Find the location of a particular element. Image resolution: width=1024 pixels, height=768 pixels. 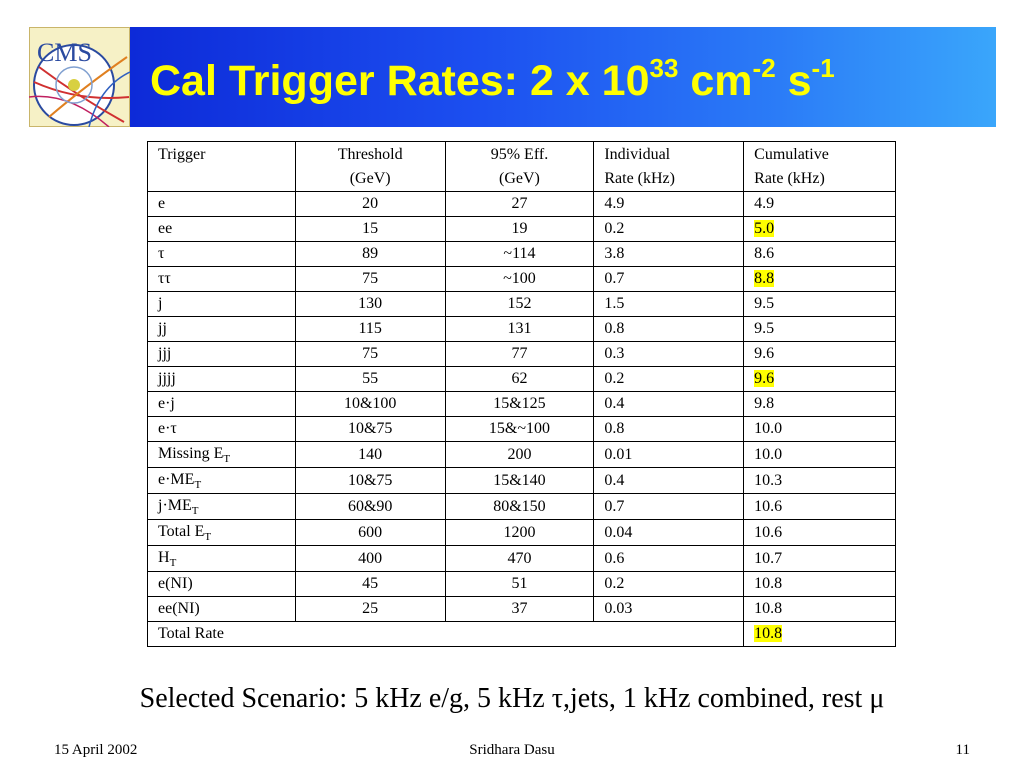

cell-efficiency: 27 is located at coordinates (519, 204).